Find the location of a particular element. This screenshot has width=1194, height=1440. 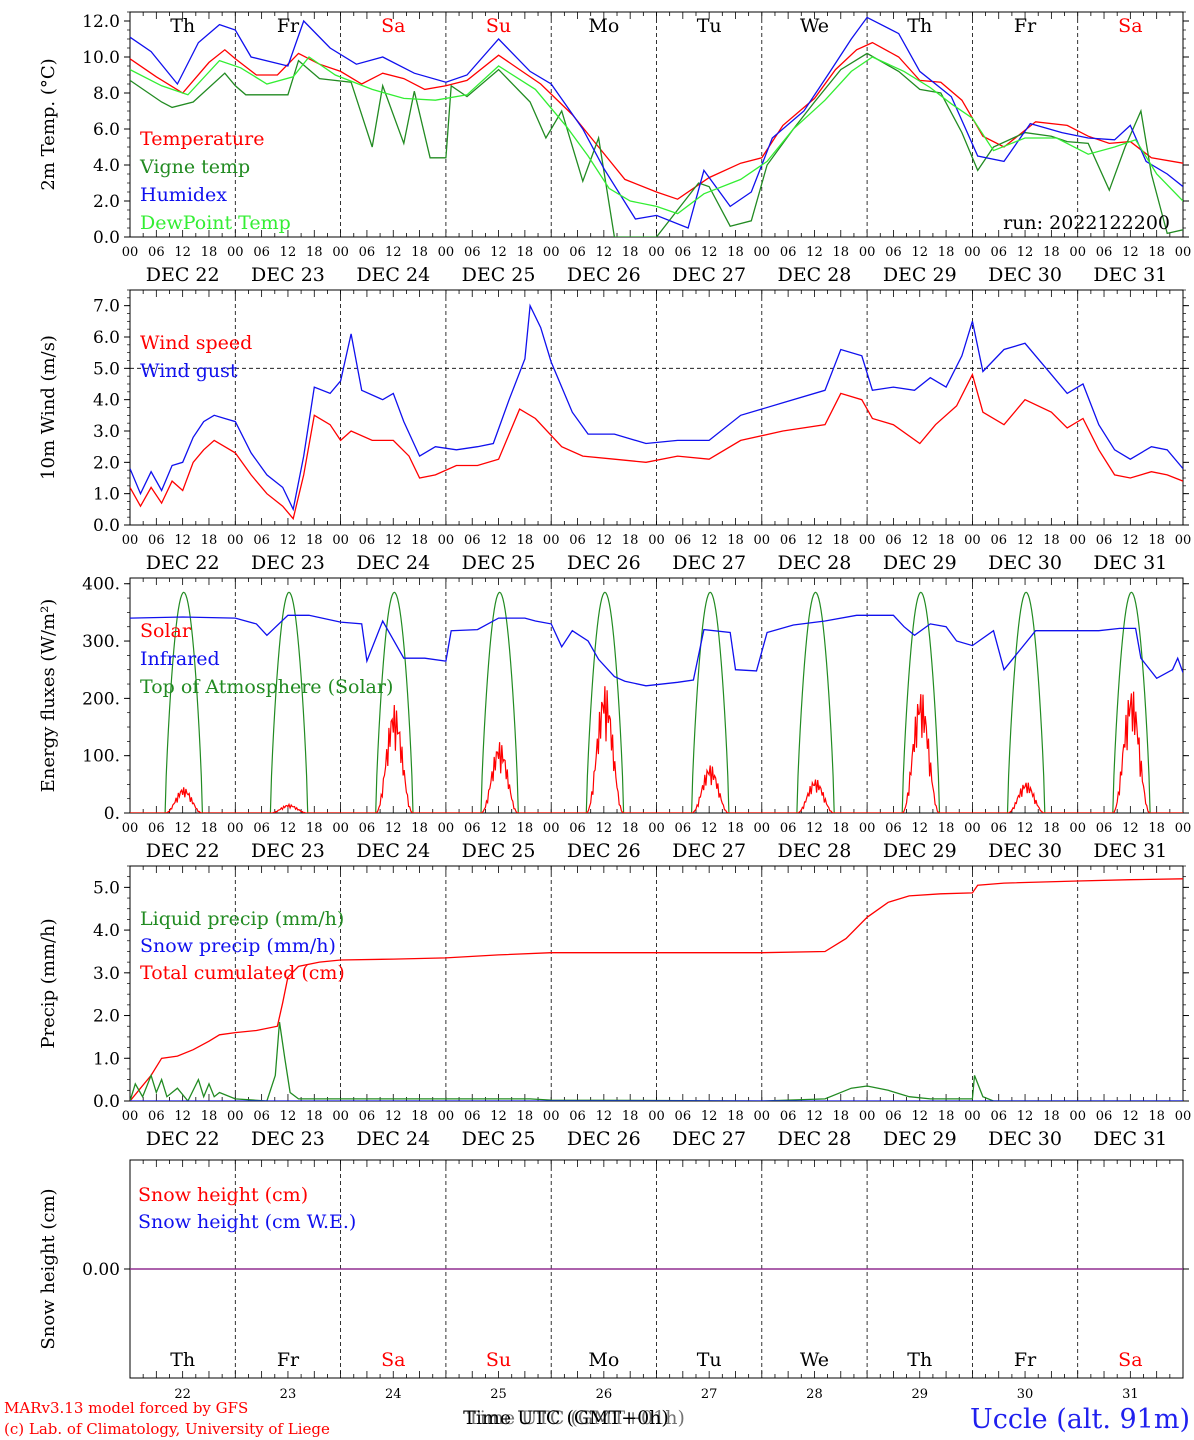

series-group is located at coordinates (656, 126).